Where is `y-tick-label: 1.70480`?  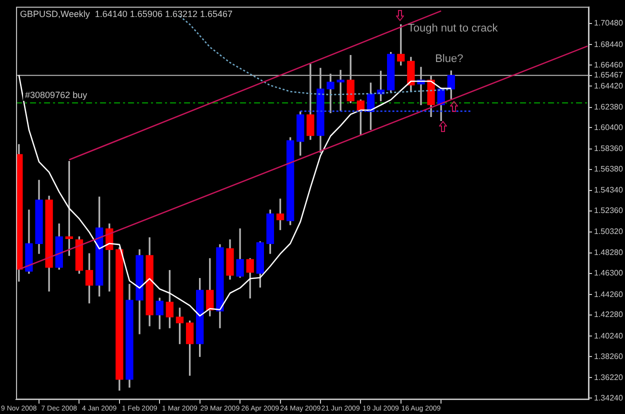
y-tick-label: 1.70480 is located at coordinates (609, 23).